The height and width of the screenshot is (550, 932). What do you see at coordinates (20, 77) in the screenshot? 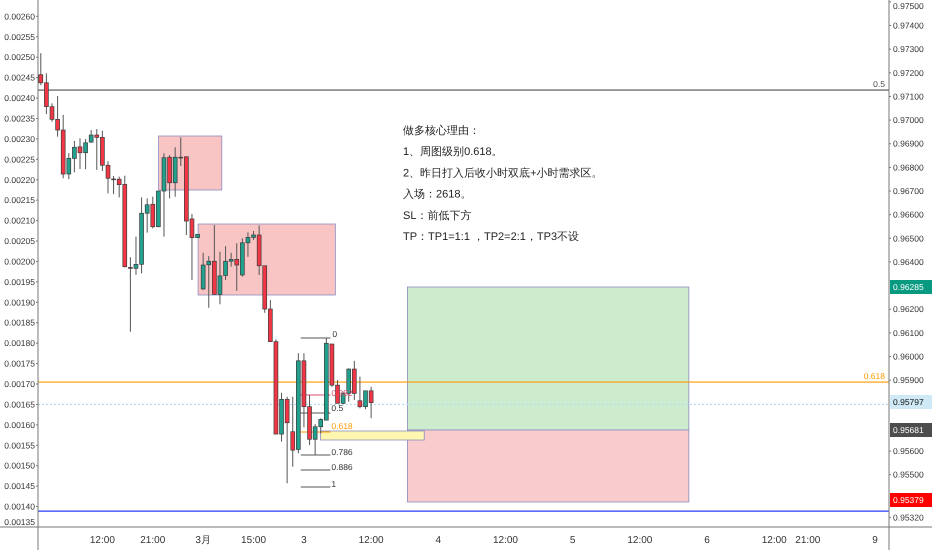
I see `y-tick-label: 0.00245` at bounding box center [20, 77].